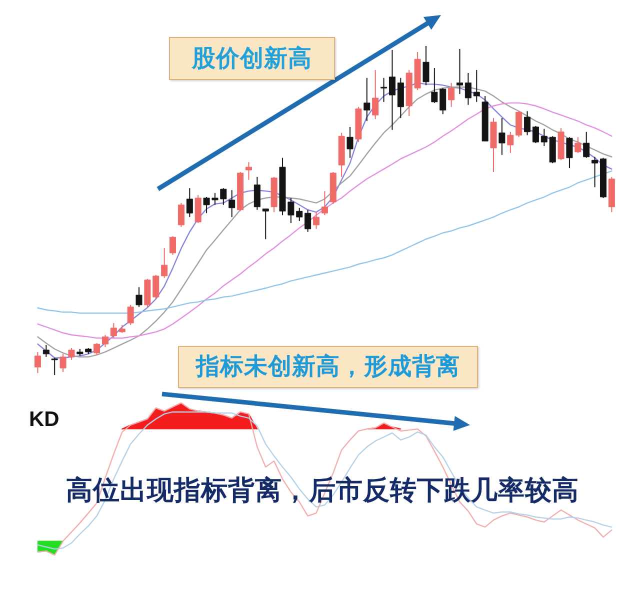 Image resolution: width=640 pixels, height=595 pixels. I want to click on annotation: 高位出现指标背离，后市反转下跌几率较高, so click(322, 490).